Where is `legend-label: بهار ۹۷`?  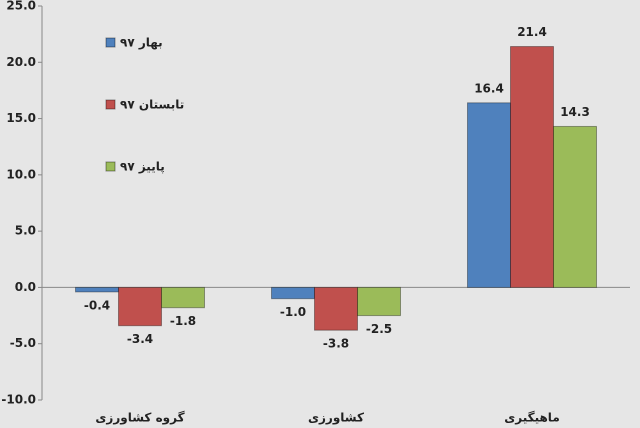 legend-label: بهار ۹۷ is located at coordinates (141, 43).